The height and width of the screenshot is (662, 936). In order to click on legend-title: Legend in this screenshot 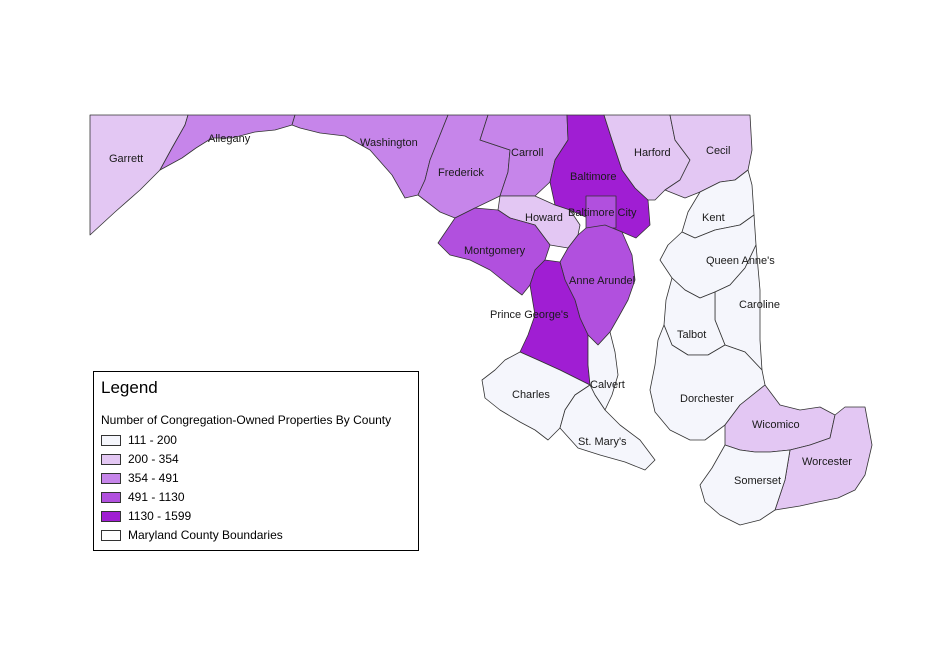, I will do `click(129, 387)`.